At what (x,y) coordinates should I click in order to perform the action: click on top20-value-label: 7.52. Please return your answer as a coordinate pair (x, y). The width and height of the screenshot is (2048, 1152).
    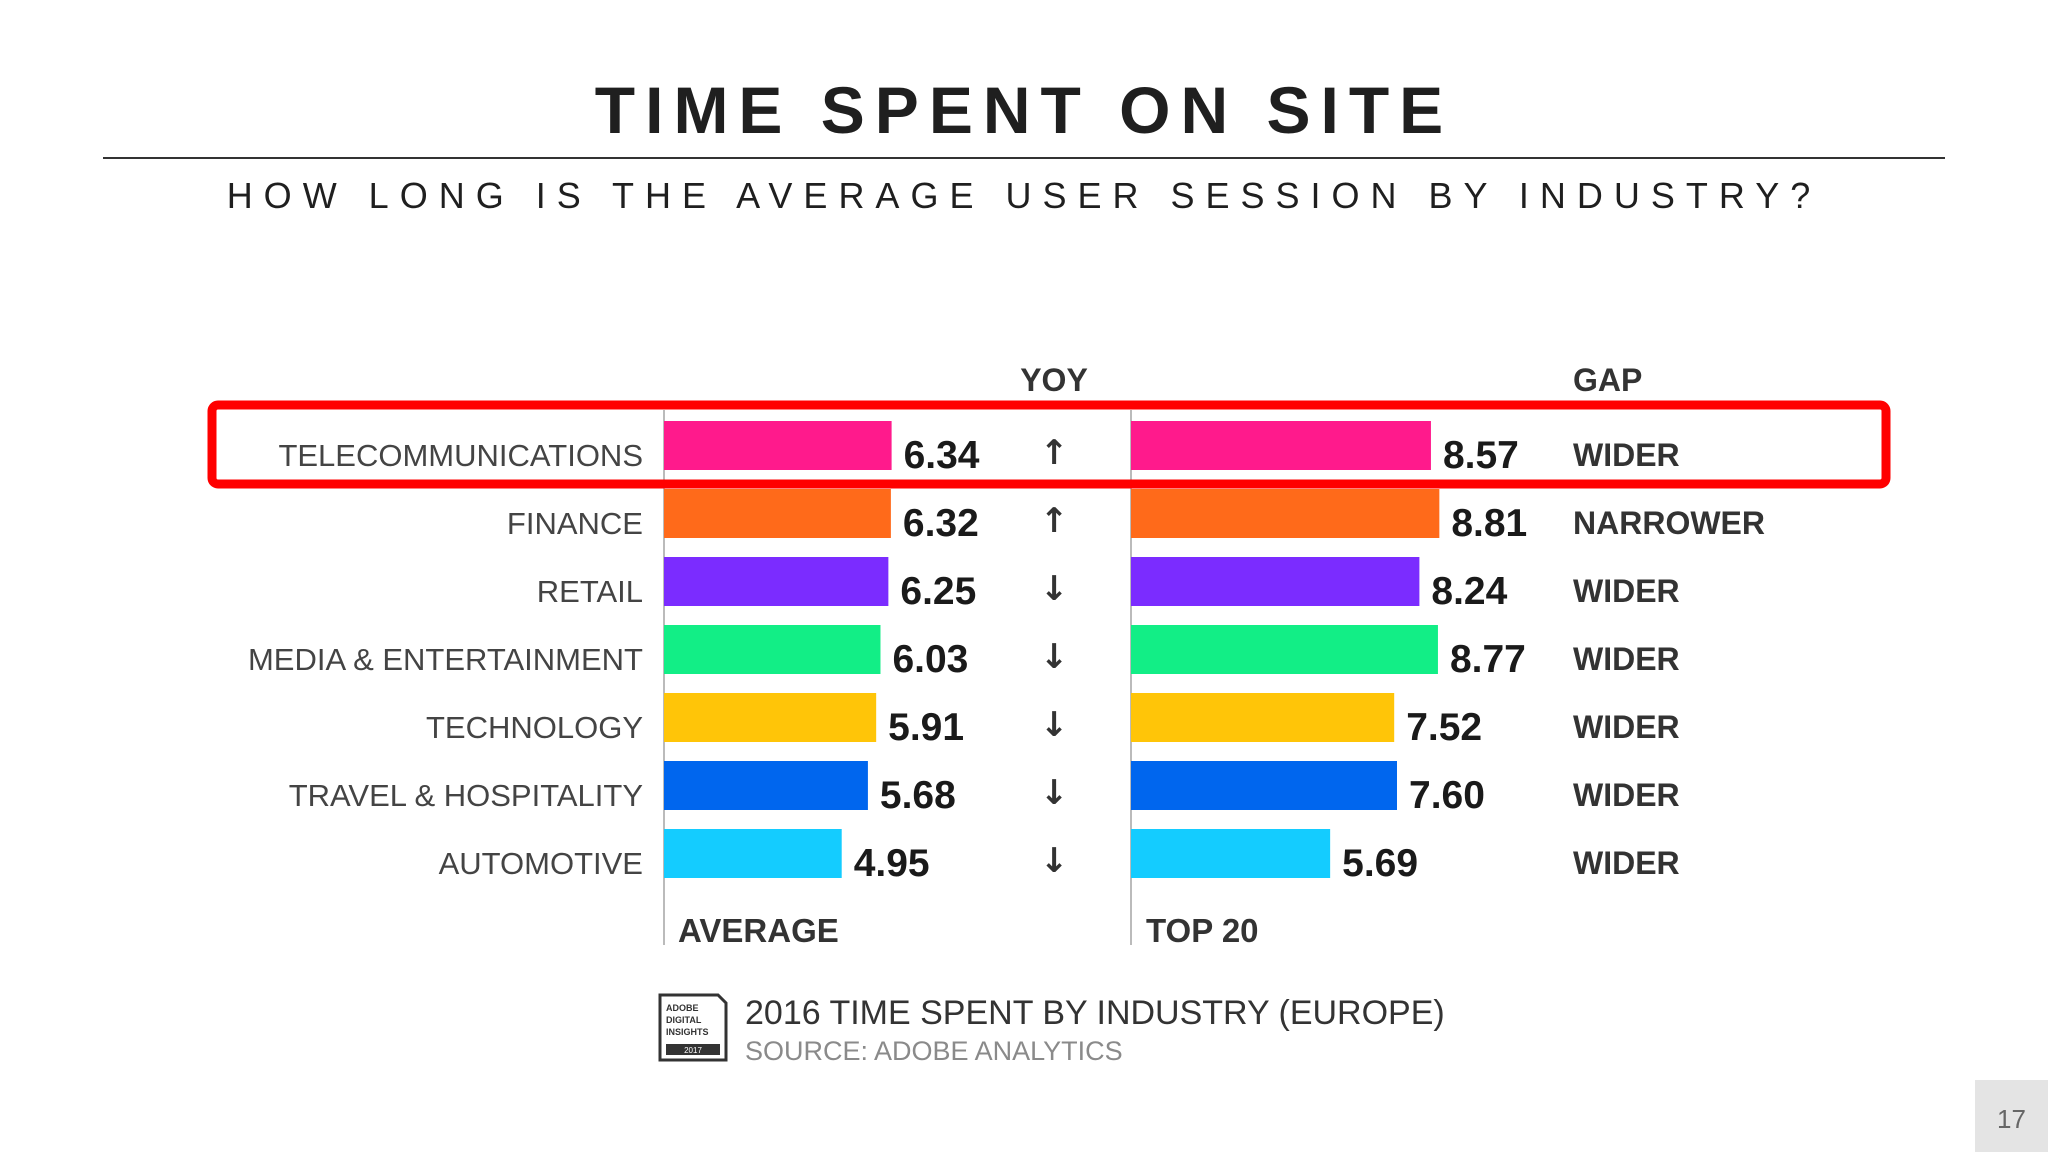
    Looking at the image, I should click on (1444, 727).